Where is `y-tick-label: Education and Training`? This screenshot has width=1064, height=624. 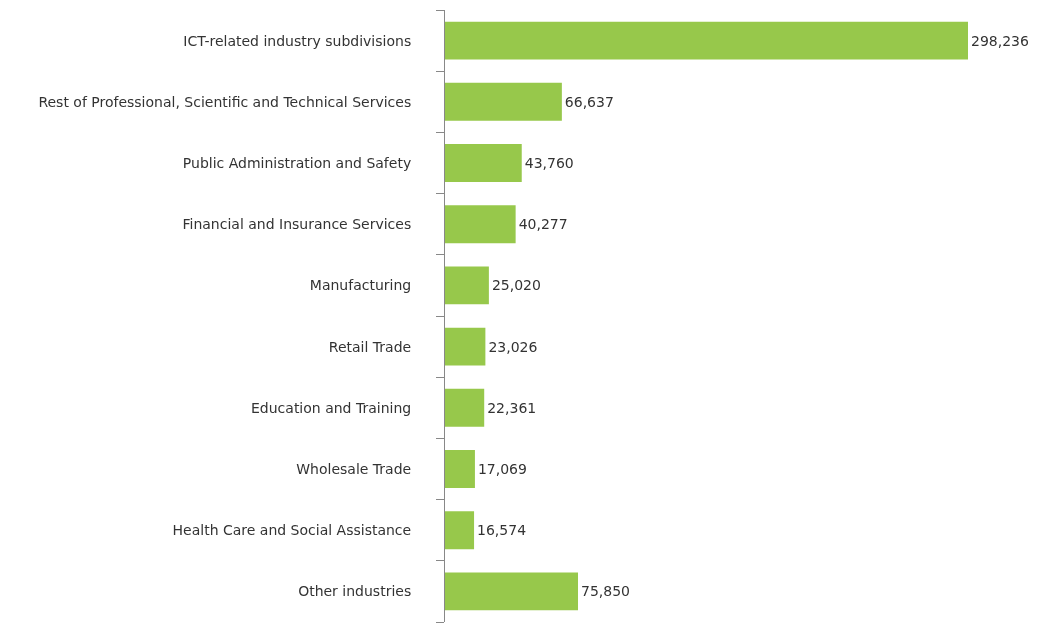
y-tick-label: Education and Training is located at coordinates (331, 407).